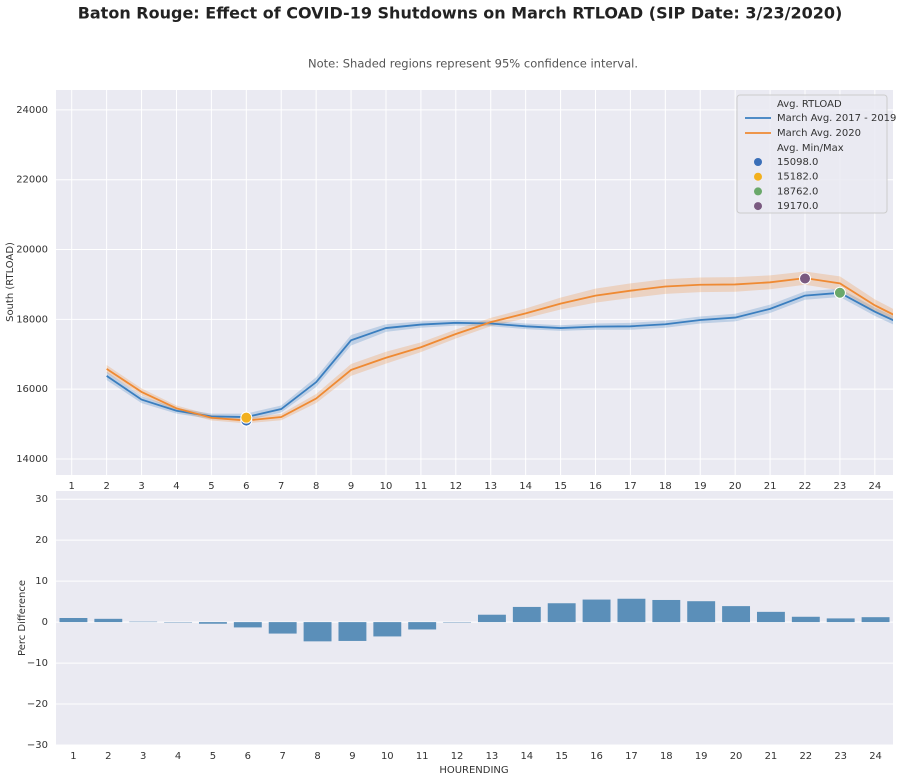  What do you see at coordinates (473, 770) in the screenshot?
I see `x-axis-label: HOURENDING` at bounding box center [473, 770].